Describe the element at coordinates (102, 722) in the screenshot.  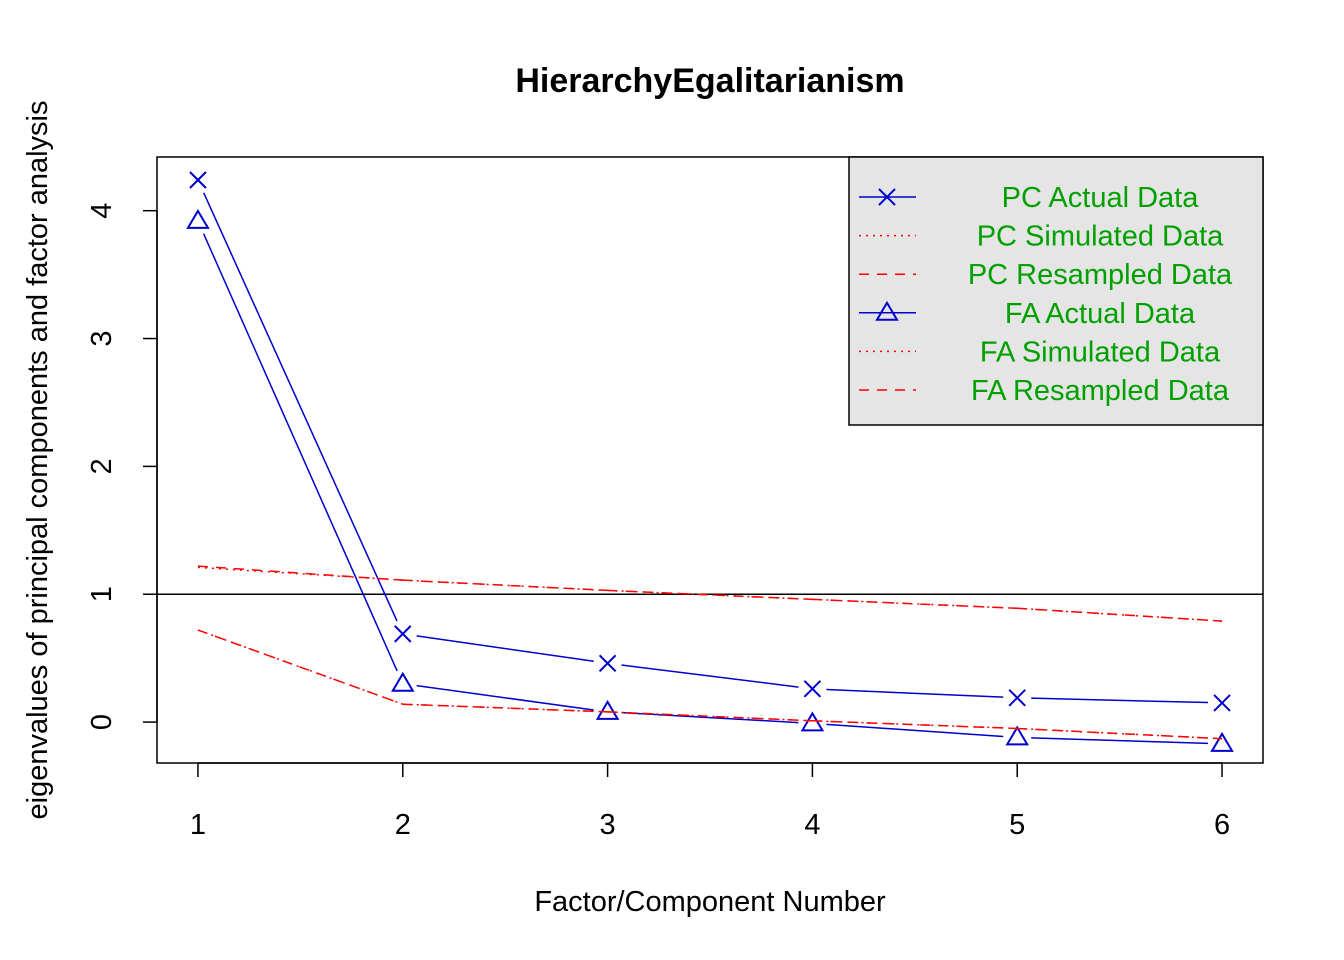
I see `y-tick-label-0: 0` at that location.